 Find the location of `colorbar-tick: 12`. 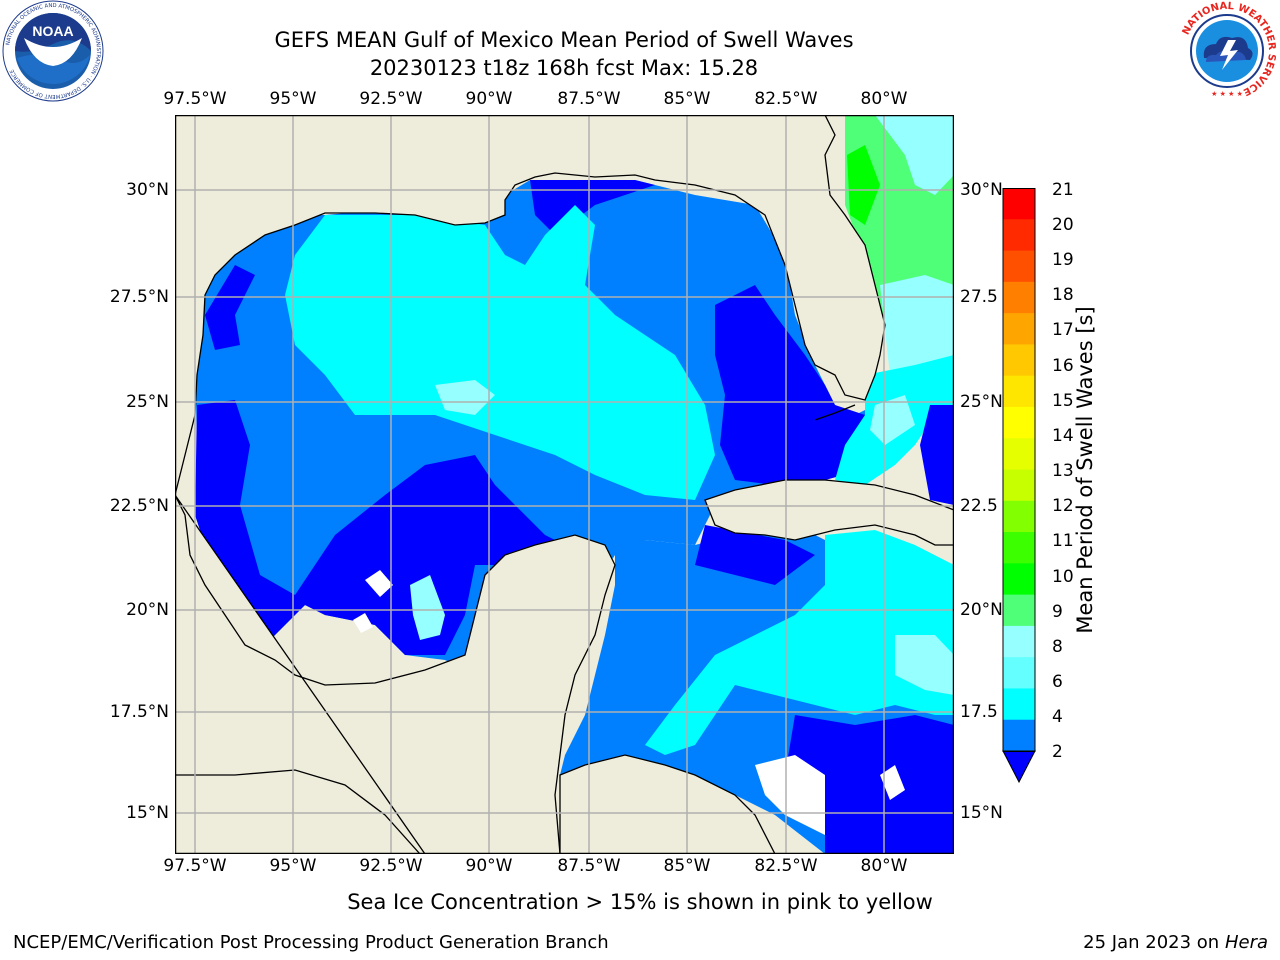

colorbar-tick: 12 is located at coordinates (1063, 506).